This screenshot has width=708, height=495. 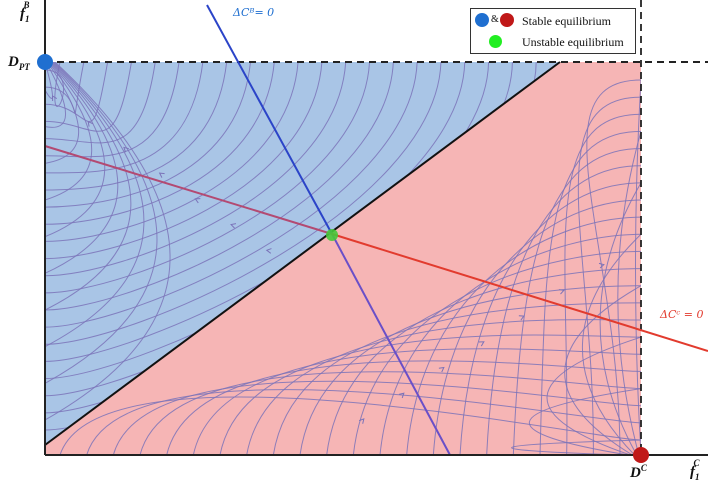 I want to click on legend-ampersand: &, so click(x=495, y=19).